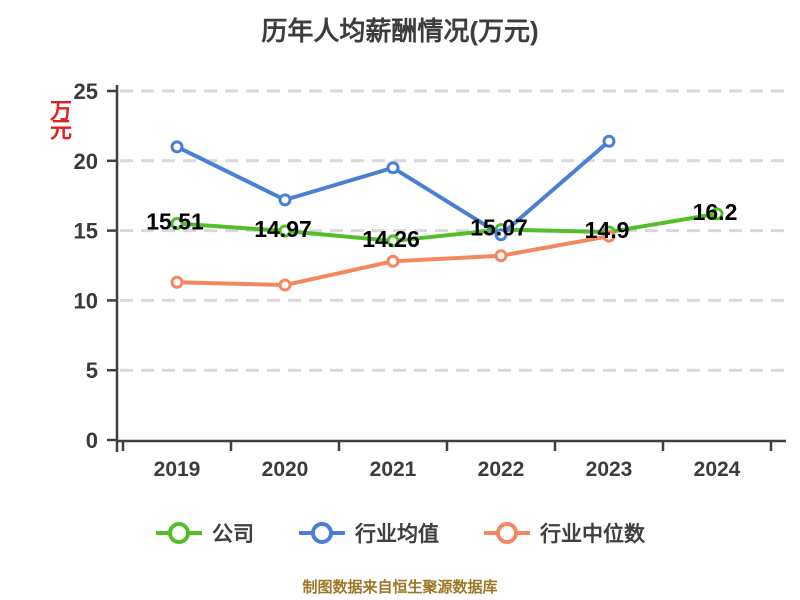  I want to click on data-point-label: 14.97, so click(283, 229).